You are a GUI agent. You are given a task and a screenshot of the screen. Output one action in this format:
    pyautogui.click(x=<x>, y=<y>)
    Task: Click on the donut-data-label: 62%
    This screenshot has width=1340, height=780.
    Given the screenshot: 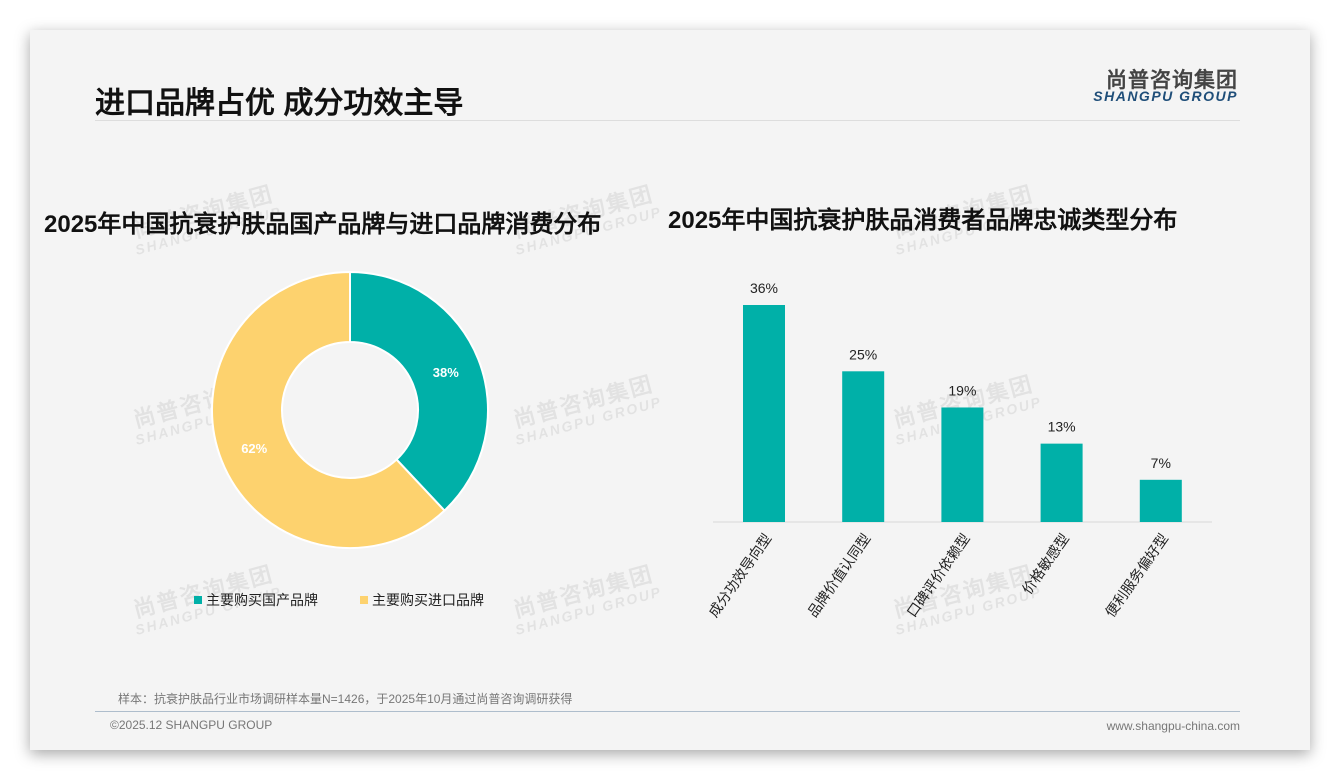 What is the action you would take?
    pyautogui.click(x=254, y=448)
    